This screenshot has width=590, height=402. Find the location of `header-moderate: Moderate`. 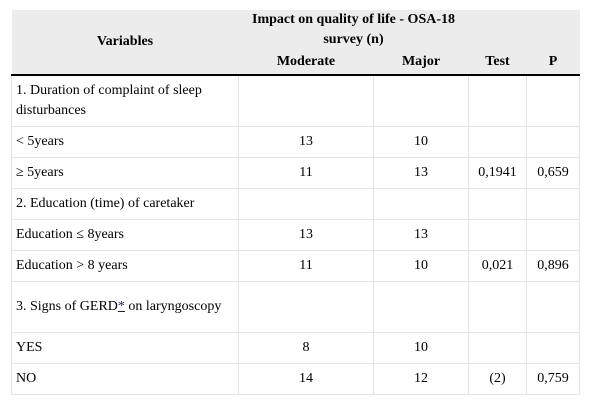

header-moderate: Moderate is located at coordinates (306, 63).